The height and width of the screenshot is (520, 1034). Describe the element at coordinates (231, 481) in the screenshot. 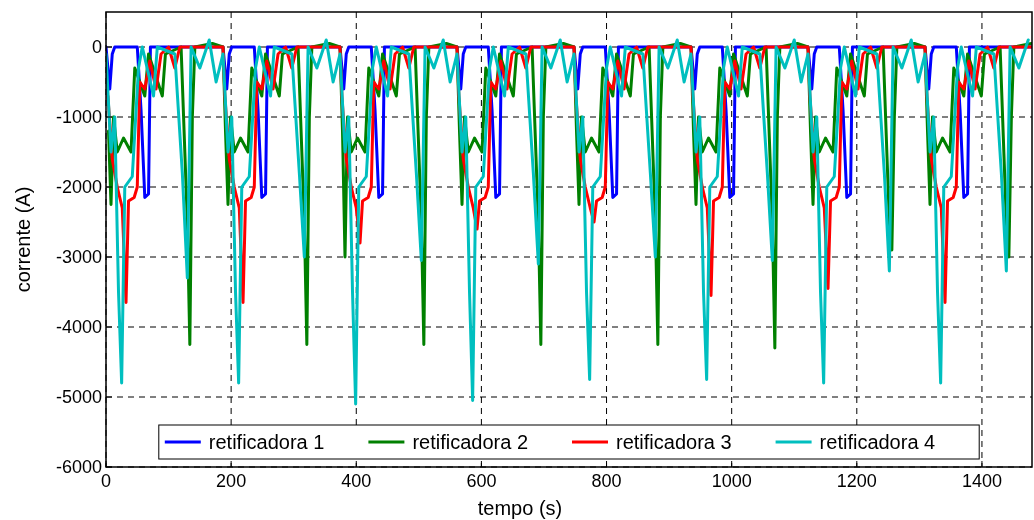

I see `x-tick-label: 200` at that location.